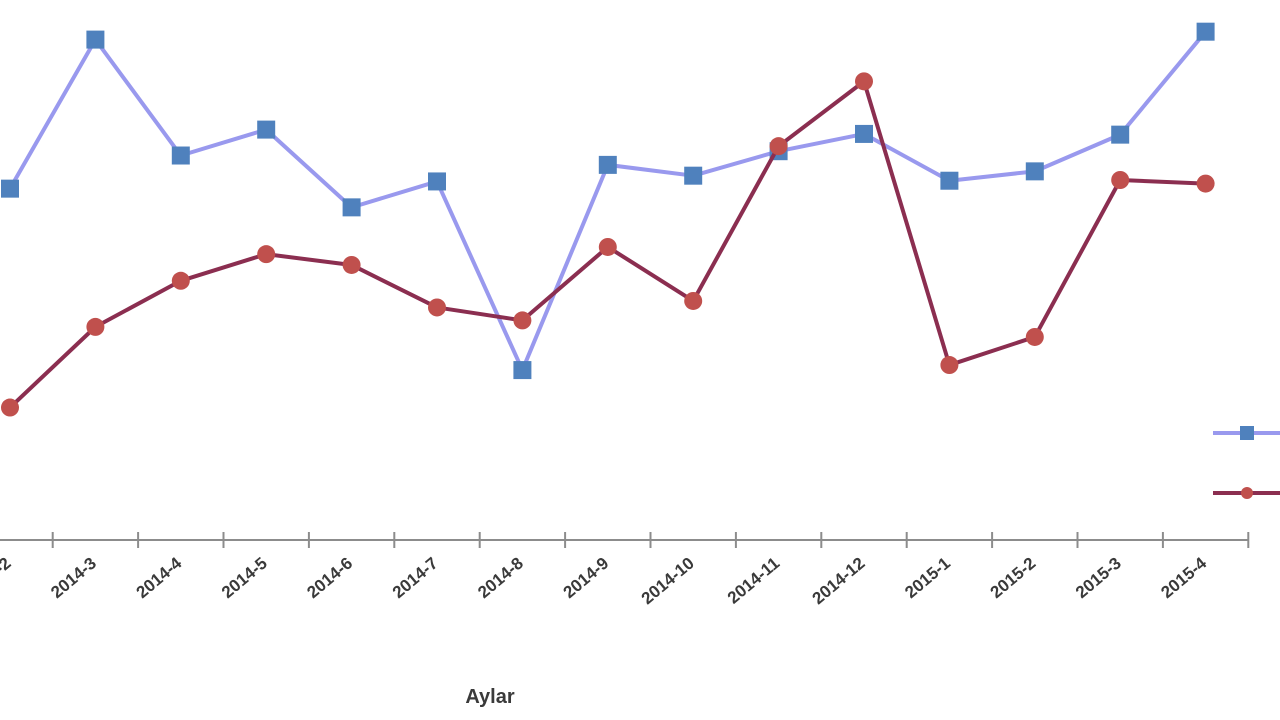 This screenshot has width=1280, height=720. Describe the element at coordinates (7, 578) in the screenshot. I see `x-tick-label: 2014-2` at that location.